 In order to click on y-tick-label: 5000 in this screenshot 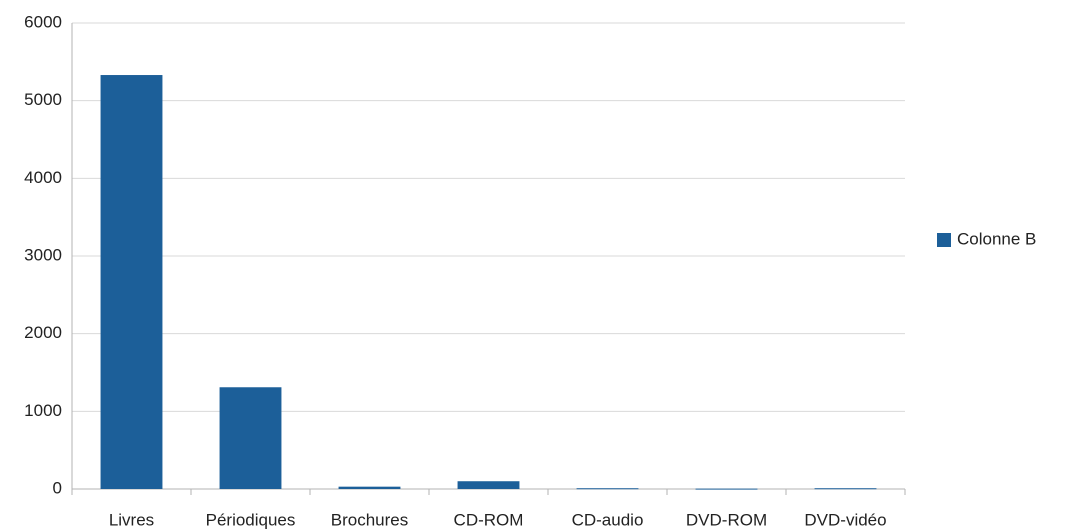, I will do `click(43, 99)`.